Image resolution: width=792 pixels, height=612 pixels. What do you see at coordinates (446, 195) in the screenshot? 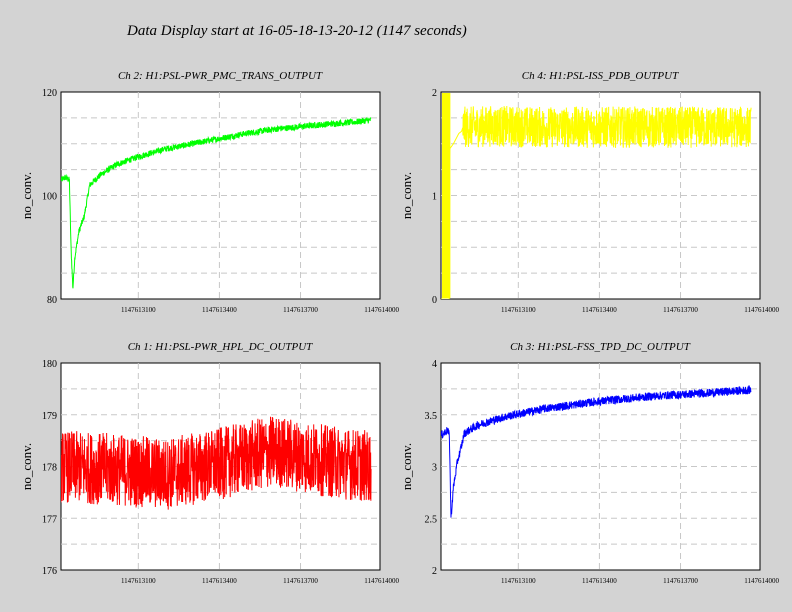
I see `ch4-initial-block` at bounding box center [446, 195].